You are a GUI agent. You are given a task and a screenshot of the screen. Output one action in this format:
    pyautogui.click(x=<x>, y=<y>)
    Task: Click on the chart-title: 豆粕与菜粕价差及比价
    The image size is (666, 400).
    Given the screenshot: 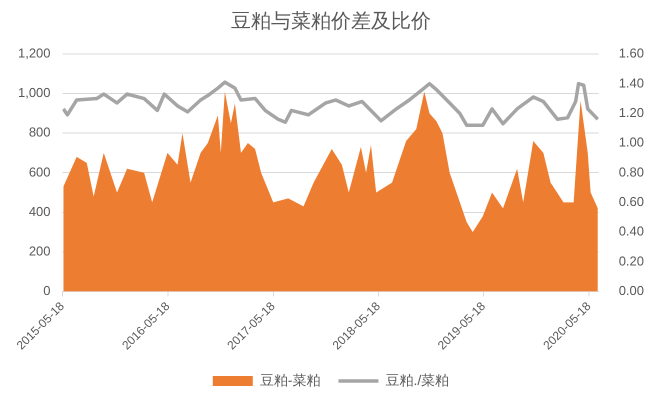 What is the action you would take?
    pyautogui.click(x=331, y=21)
    